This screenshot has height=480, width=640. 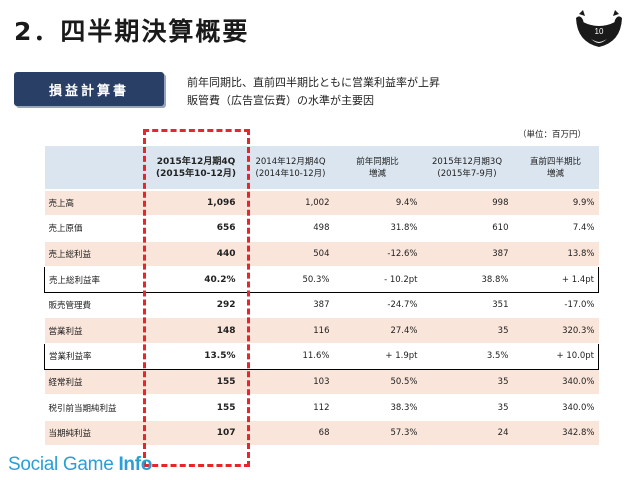 What do you see at coordinates (599, 31) in the screenshot?
I see `page-number: 10` at bounding box center [599, 31].